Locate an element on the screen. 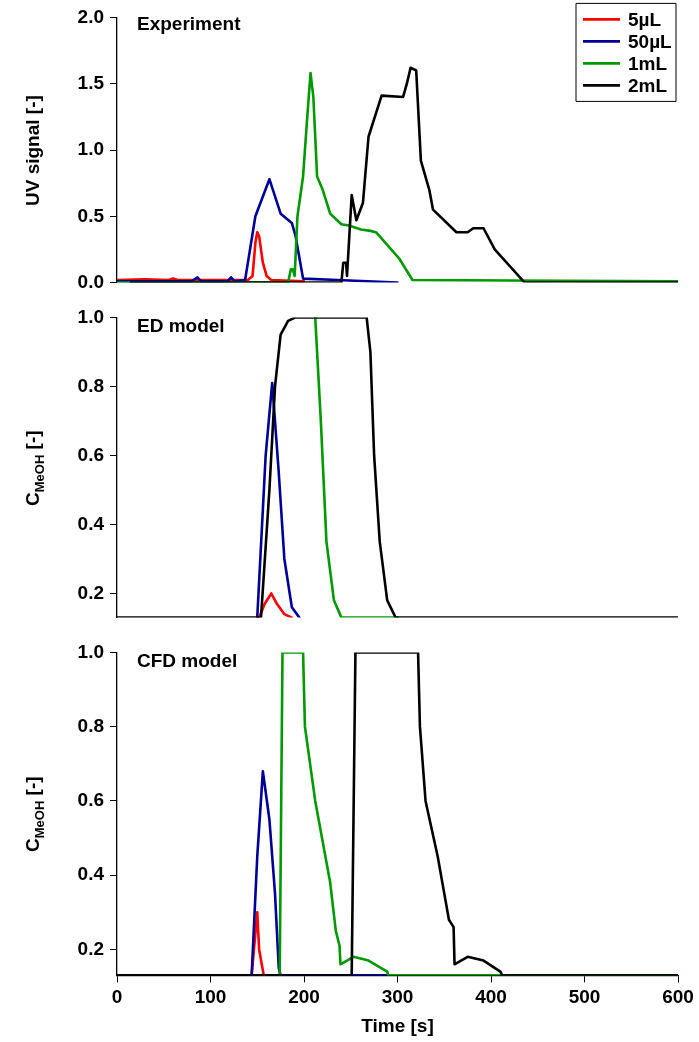 The image size is (699, 1042). y-tick-label: 2.0 is located at coordinates (90, 16).